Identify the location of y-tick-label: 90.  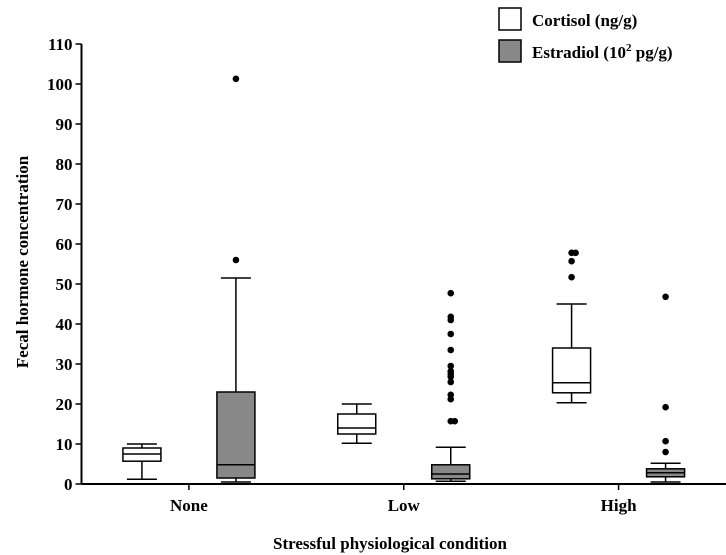
(64, 124).